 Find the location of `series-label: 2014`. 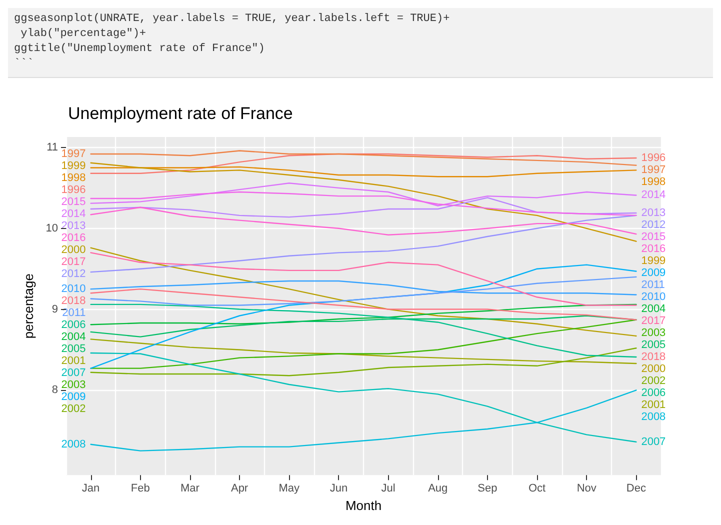

series-label: 2014 is located at coordinates (653, 195).